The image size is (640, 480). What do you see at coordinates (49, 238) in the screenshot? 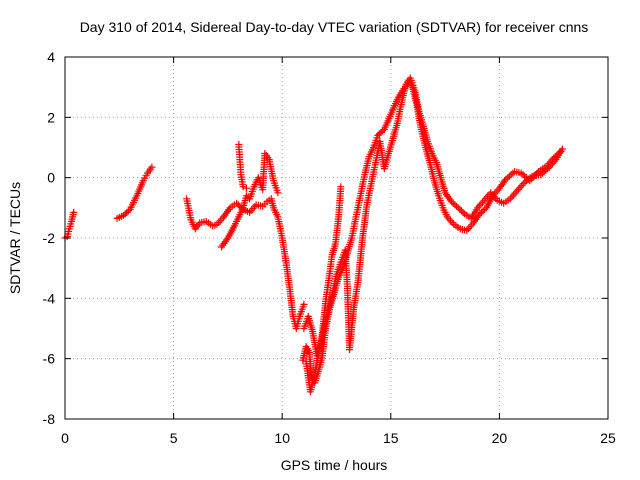
I see `y-tick-label: -2` at bounding box center [49, 238].